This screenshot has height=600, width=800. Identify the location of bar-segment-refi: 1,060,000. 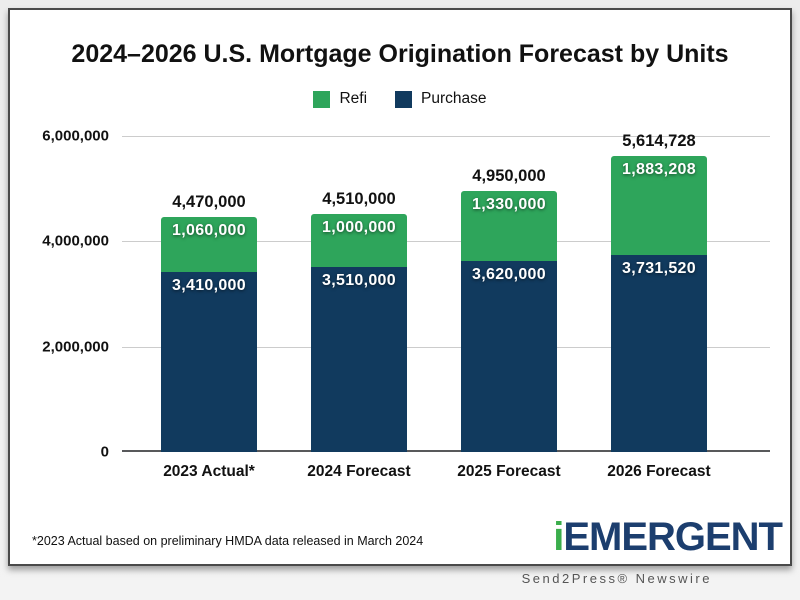
(209, 244).